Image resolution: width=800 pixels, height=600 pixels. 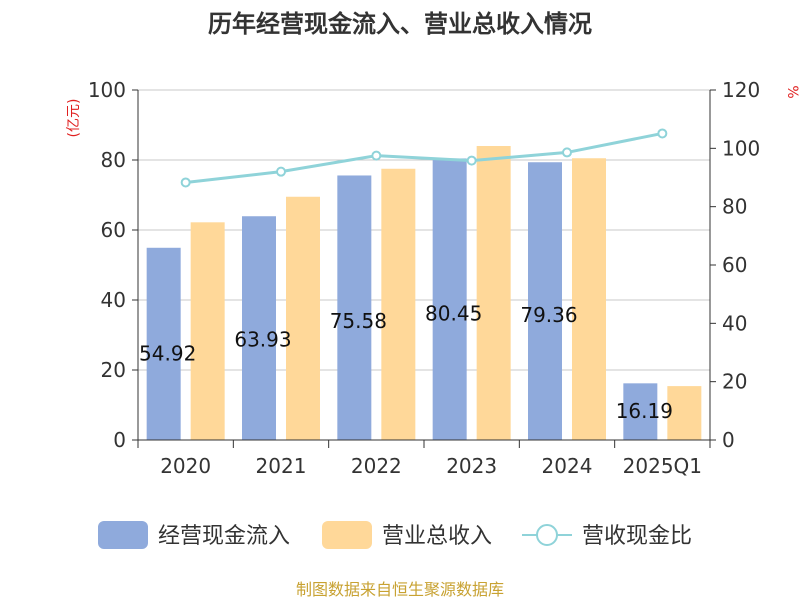 What do you see at coordinates (734, 323) in the screenshot?
I see `right-tick-label: 40` at bounding box center [734, 323].